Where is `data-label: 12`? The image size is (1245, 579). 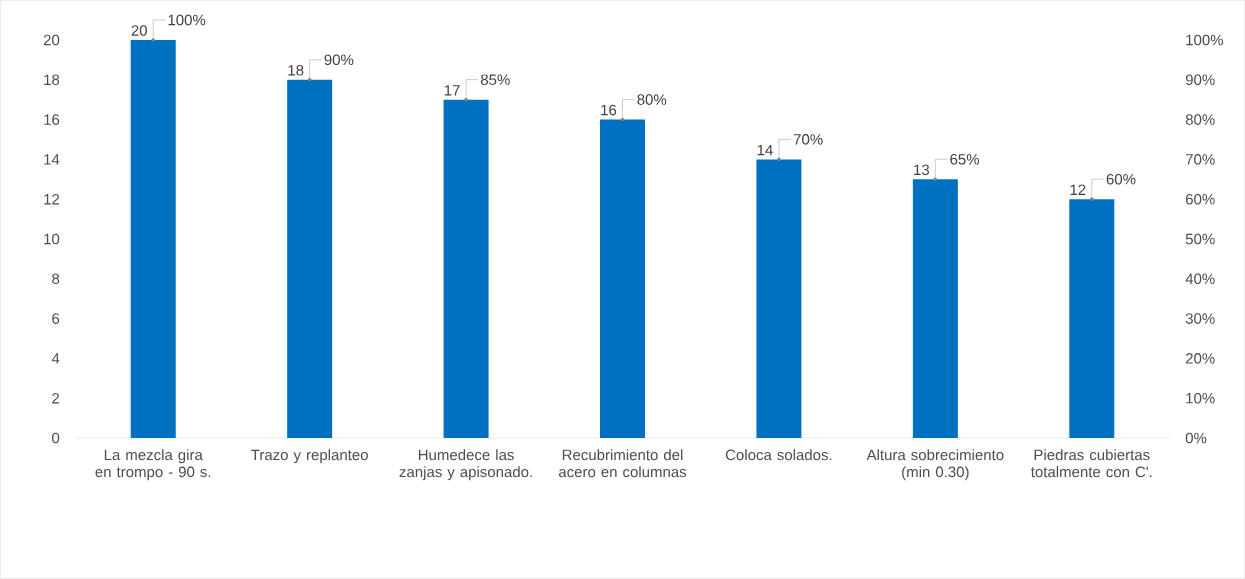
data-label: 12 is located at coordinates (1078, 189).